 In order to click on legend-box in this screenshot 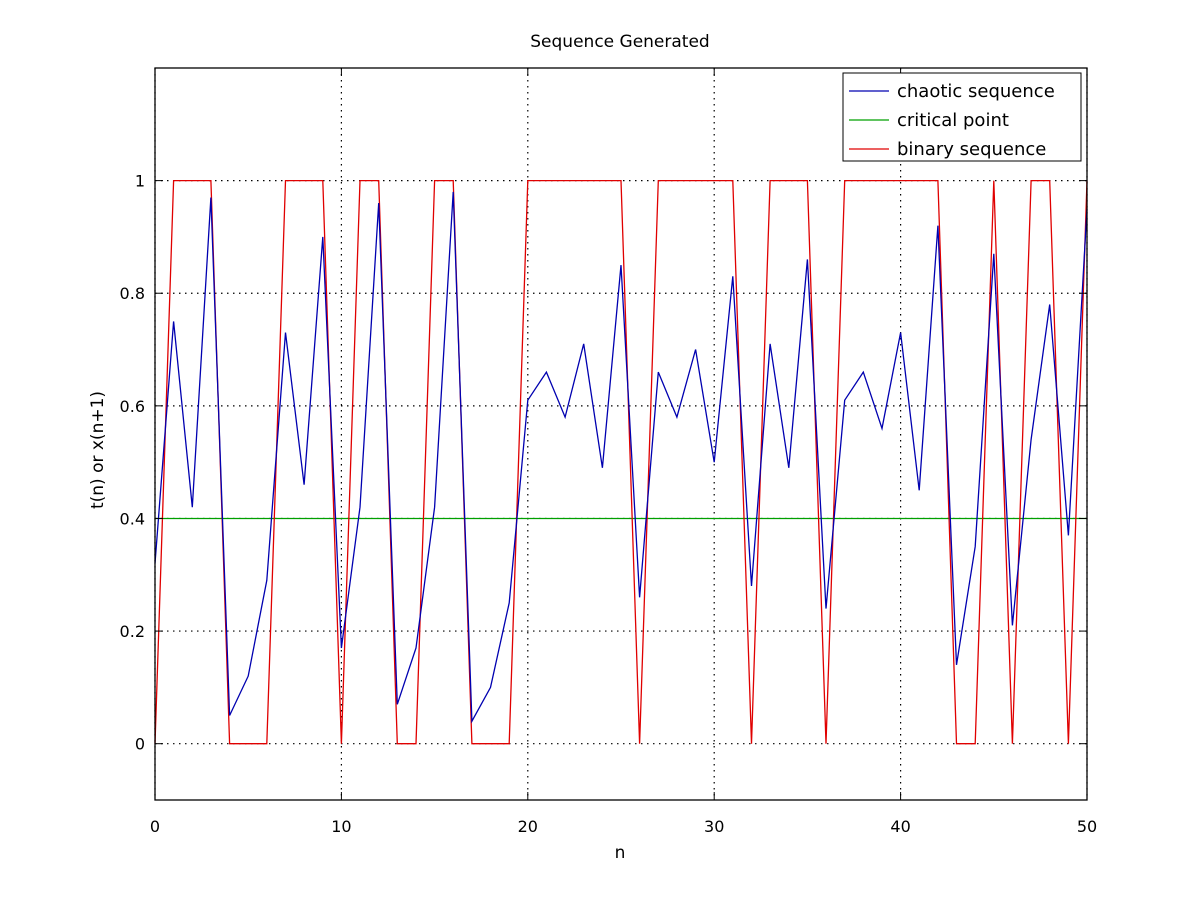, I will do `click(962, 117)`.